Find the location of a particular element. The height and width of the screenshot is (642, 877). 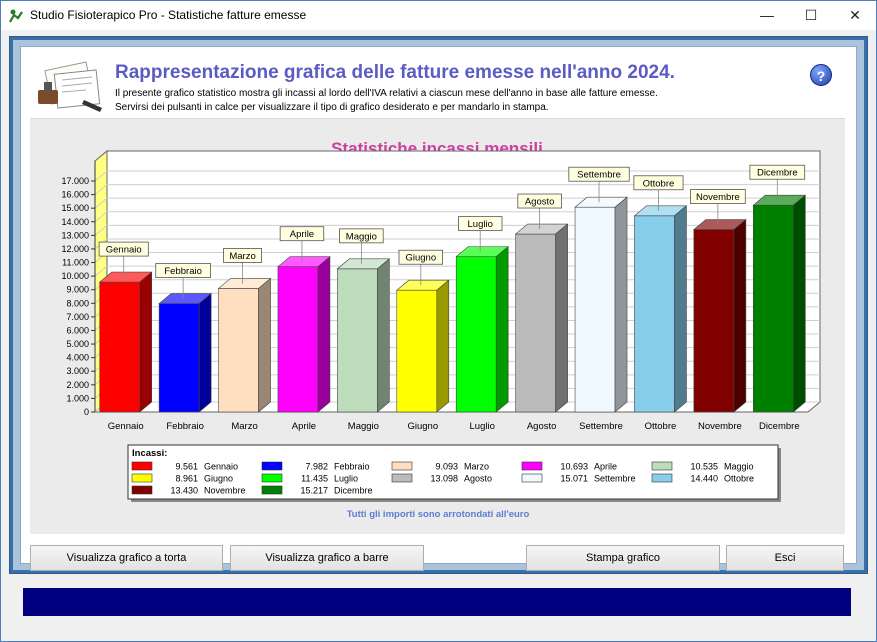

x-tick-label: Febbraio is located at coordinates (185, 426).